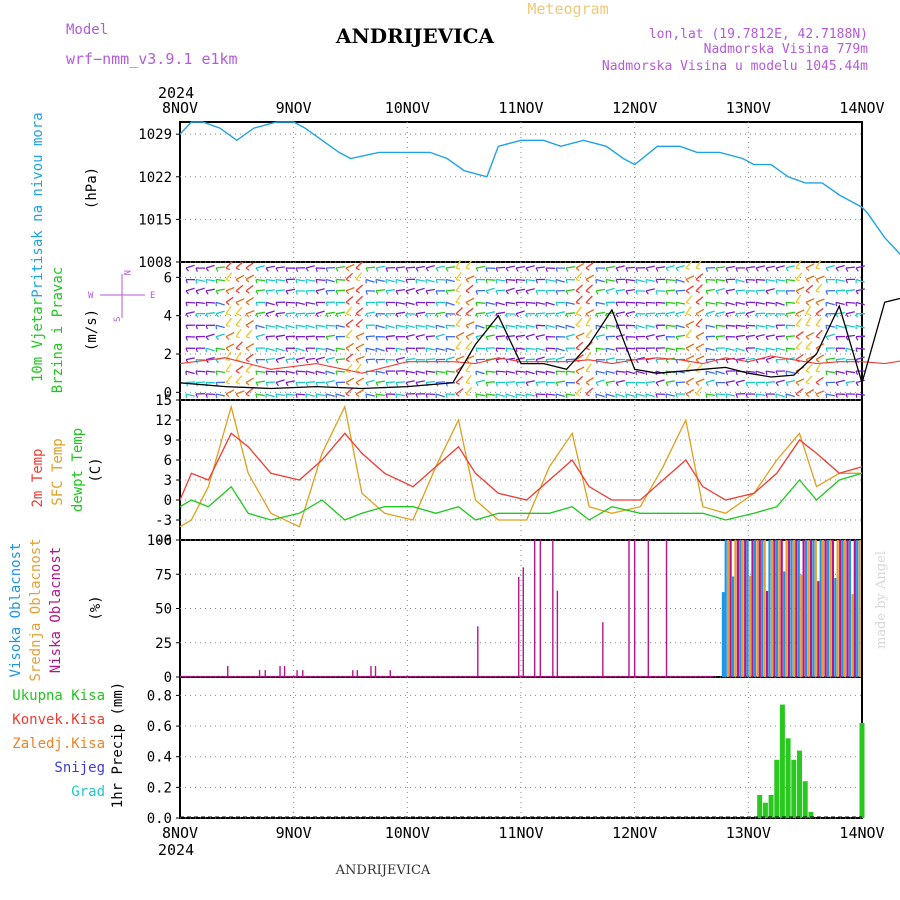  What do you see at coordinates (163, 644) in the screenshot?
I see `y-tick-label: 25` at bounding box center [163, 644].